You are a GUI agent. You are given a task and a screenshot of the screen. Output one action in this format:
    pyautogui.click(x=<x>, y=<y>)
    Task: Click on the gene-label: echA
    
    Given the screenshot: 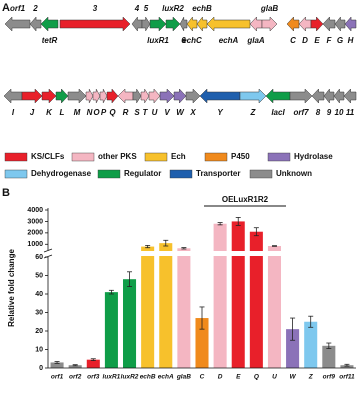 What is the action you would take?
    pyautogui.click(x=229, y=40)
    